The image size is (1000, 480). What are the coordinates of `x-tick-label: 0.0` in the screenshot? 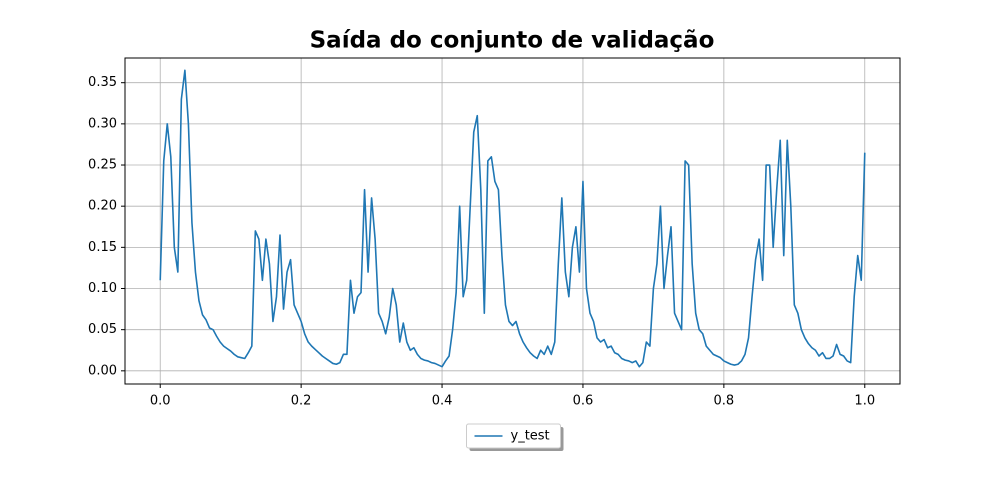 It's located at (160, 401).